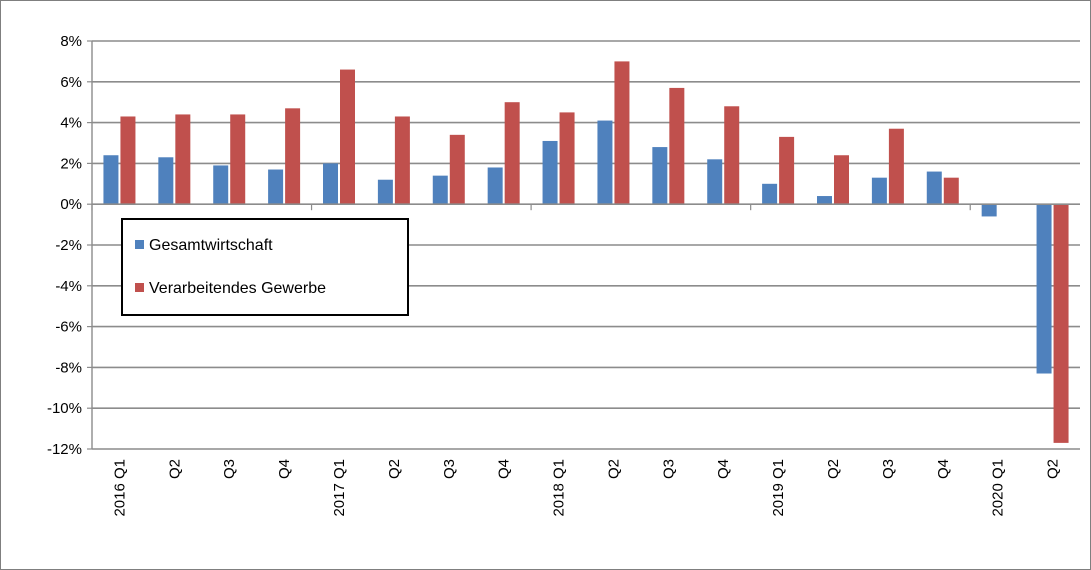  Describe the element at coordinates (71, 123) in the screenshot. I see `y-tick-label: 4%` at that location.